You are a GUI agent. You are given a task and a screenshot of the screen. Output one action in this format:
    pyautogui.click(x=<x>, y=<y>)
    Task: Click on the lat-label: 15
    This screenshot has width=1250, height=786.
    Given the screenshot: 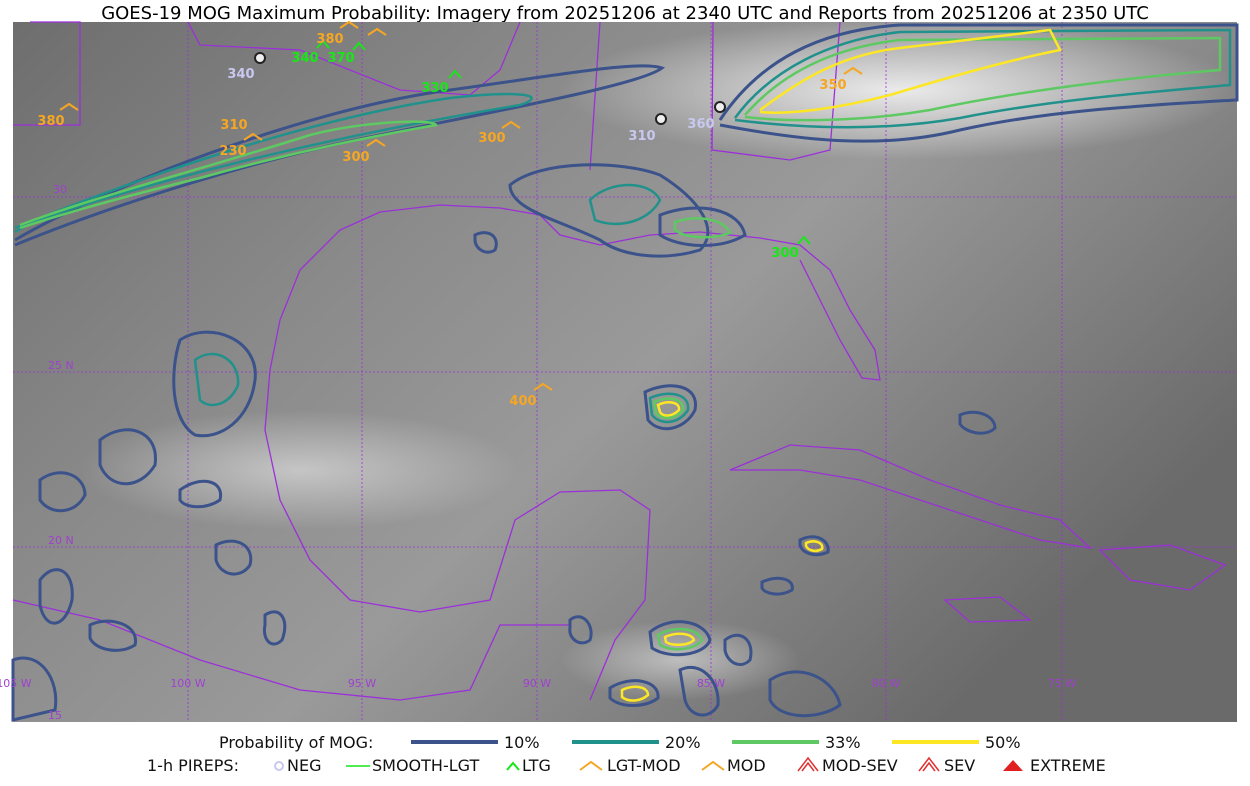 What is the action you would take?
    pyautogui.click(x=55, y=715)
    